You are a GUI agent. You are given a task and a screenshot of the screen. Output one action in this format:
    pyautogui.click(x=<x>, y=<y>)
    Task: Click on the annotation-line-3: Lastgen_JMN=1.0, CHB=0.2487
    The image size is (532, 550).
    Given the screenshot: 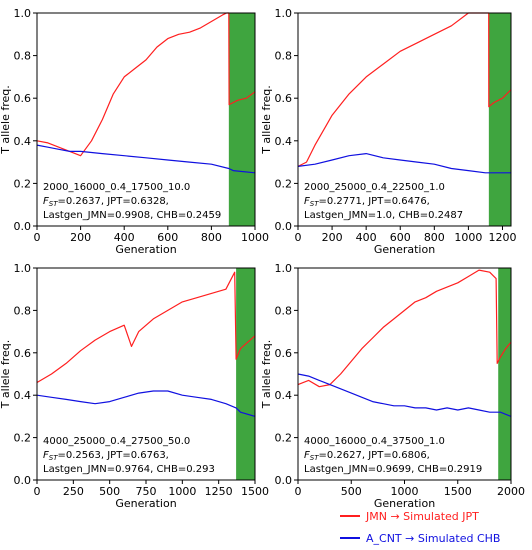 What is the action you would take?
    pyautogui.click(x=383, y=215)
    